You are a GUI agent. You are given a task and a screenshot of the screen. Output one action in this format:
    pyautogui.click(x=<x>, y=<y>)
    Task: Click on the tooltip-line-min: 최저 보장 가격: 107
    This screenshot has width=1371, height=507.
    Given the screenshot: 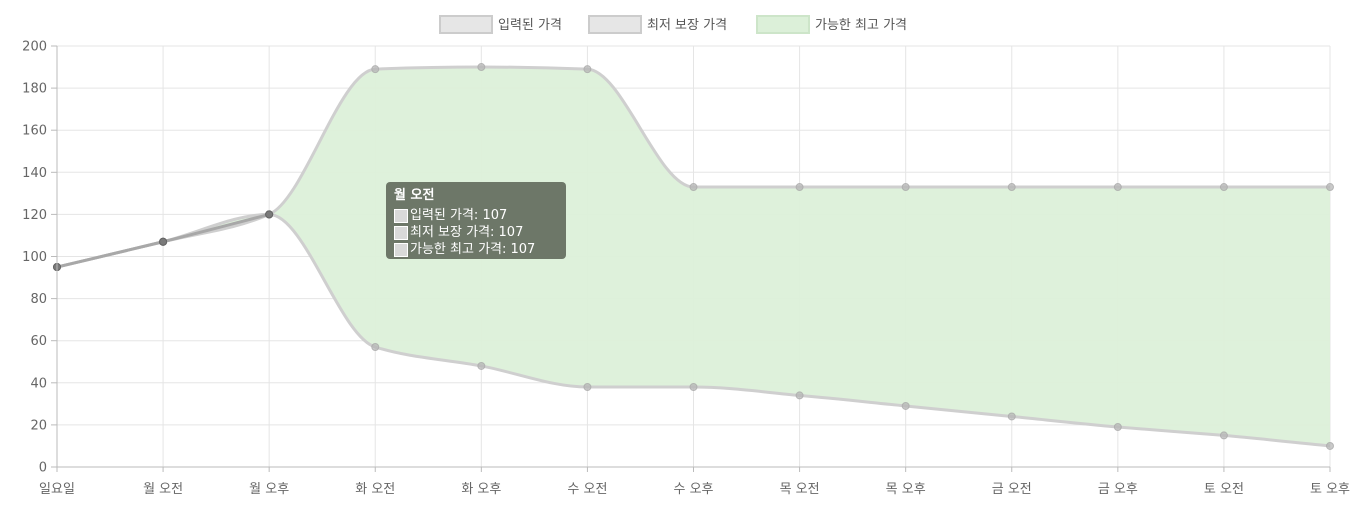 What is the action you would take?
    pyautogui.click(x=467, y=232)
    